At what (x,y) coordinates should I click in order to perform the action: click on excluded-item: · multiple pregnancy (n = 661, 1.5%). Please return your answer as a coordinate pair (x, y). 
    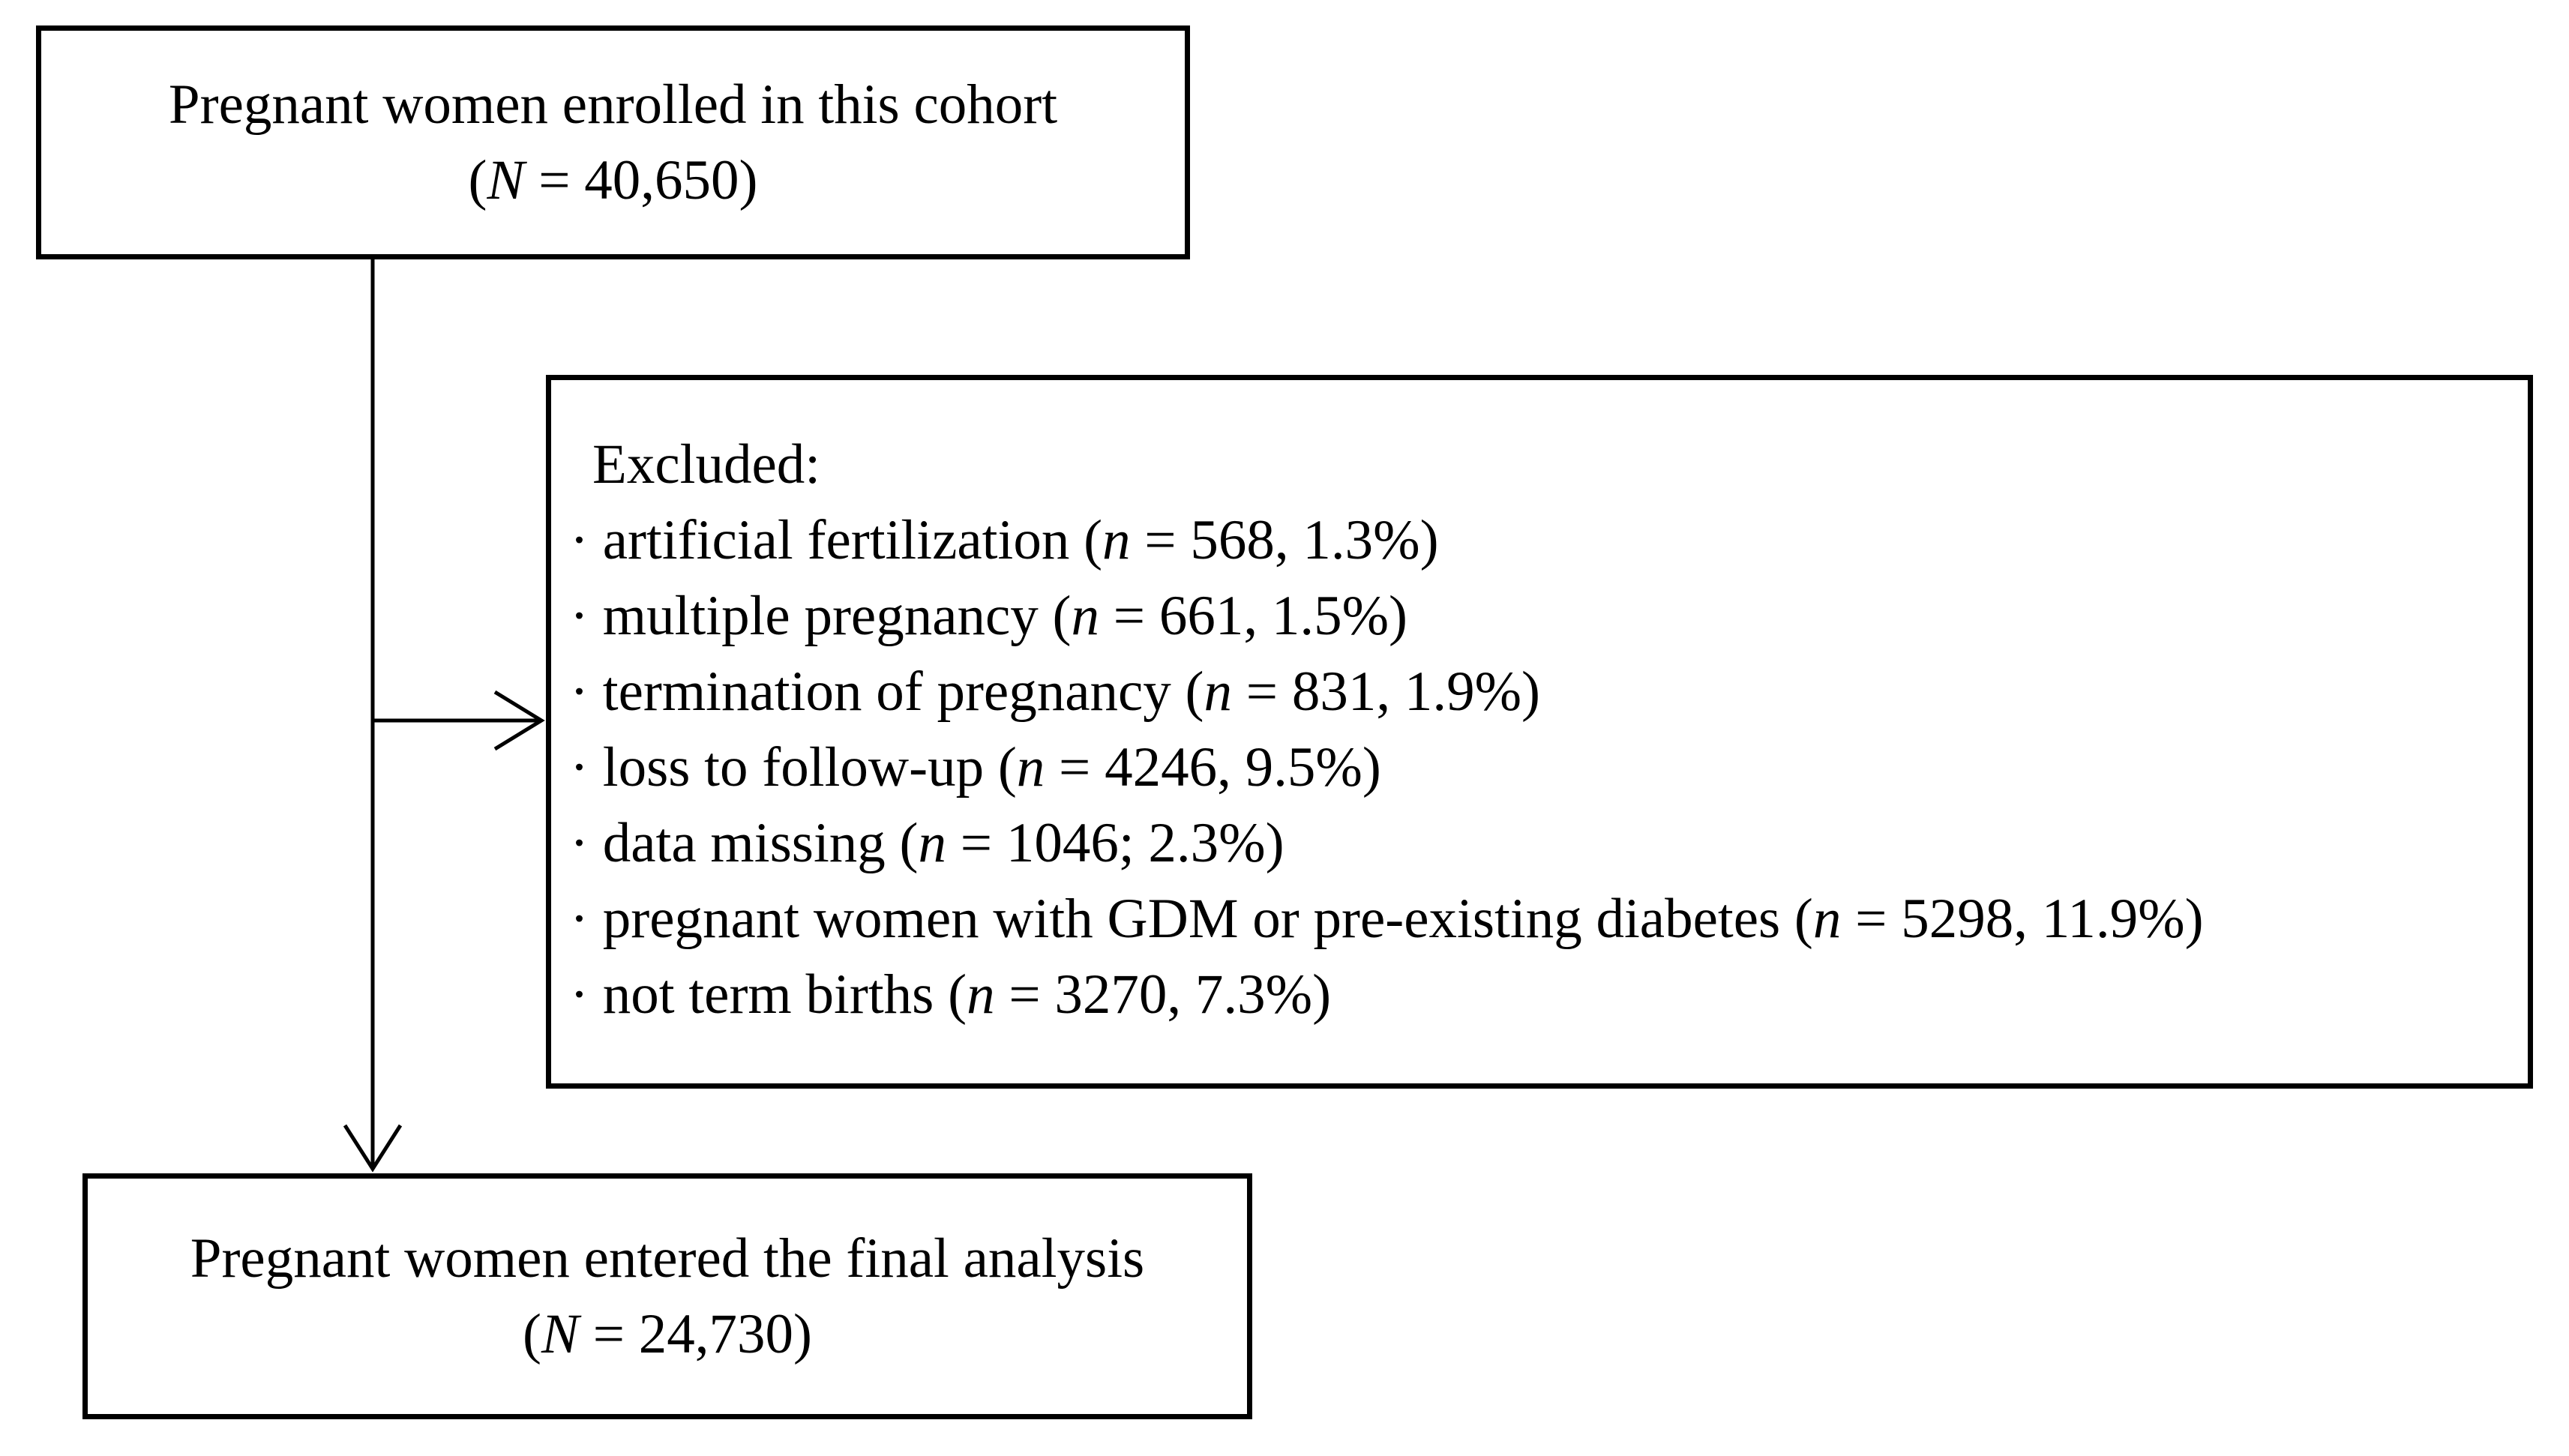
    Looking at the image, I should click on (1537, 616).